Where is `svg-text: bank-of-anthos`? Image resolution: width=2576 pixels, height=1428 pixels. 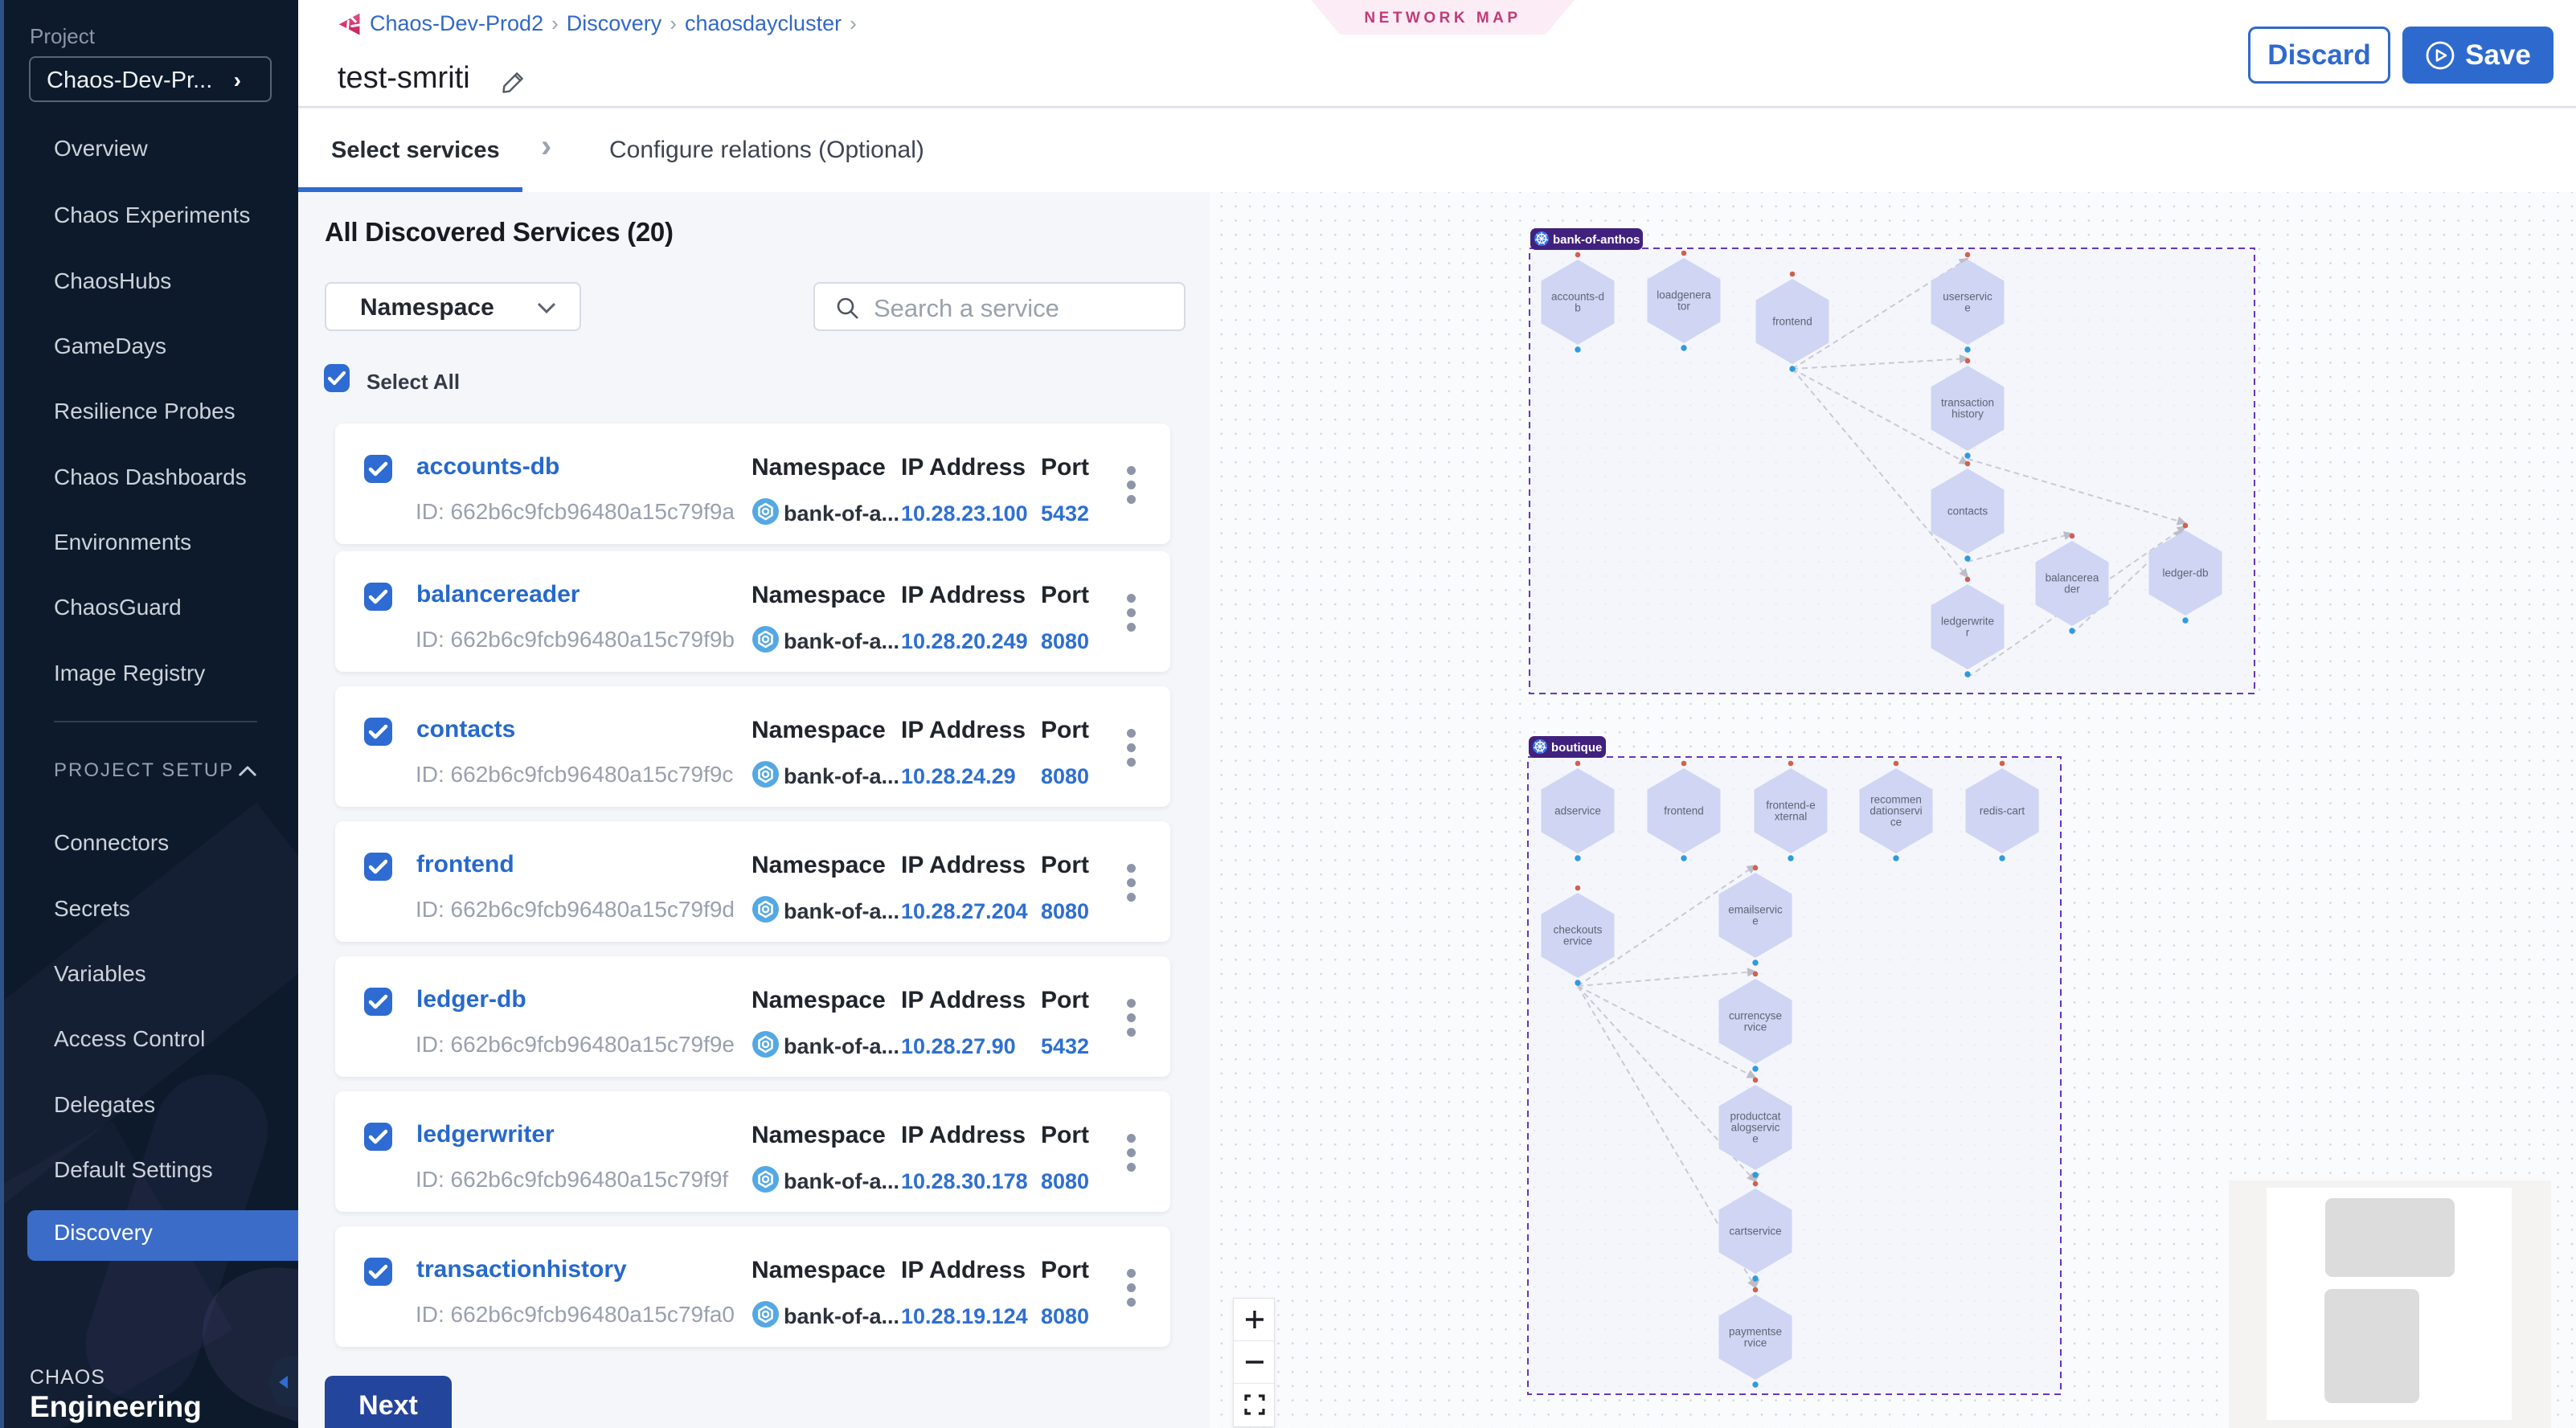 svg-text: bank-of-anthos is located at coordinates (1596, 240).